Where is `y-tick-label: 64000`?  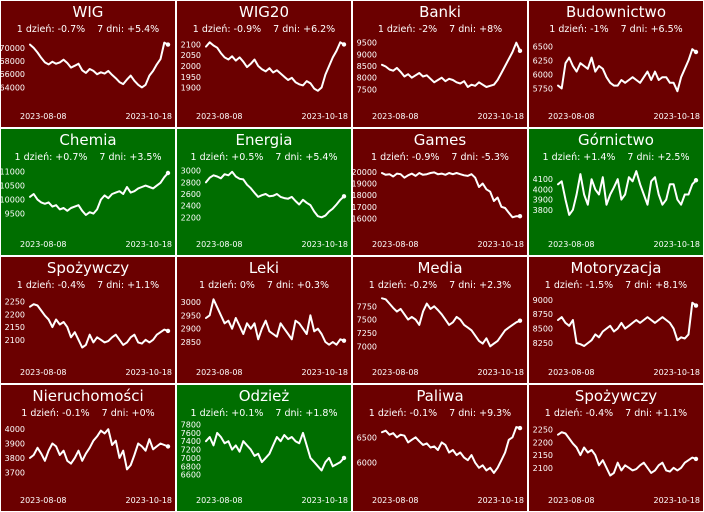 y-tick-label: 64000 is located at coordinates (12, 87).